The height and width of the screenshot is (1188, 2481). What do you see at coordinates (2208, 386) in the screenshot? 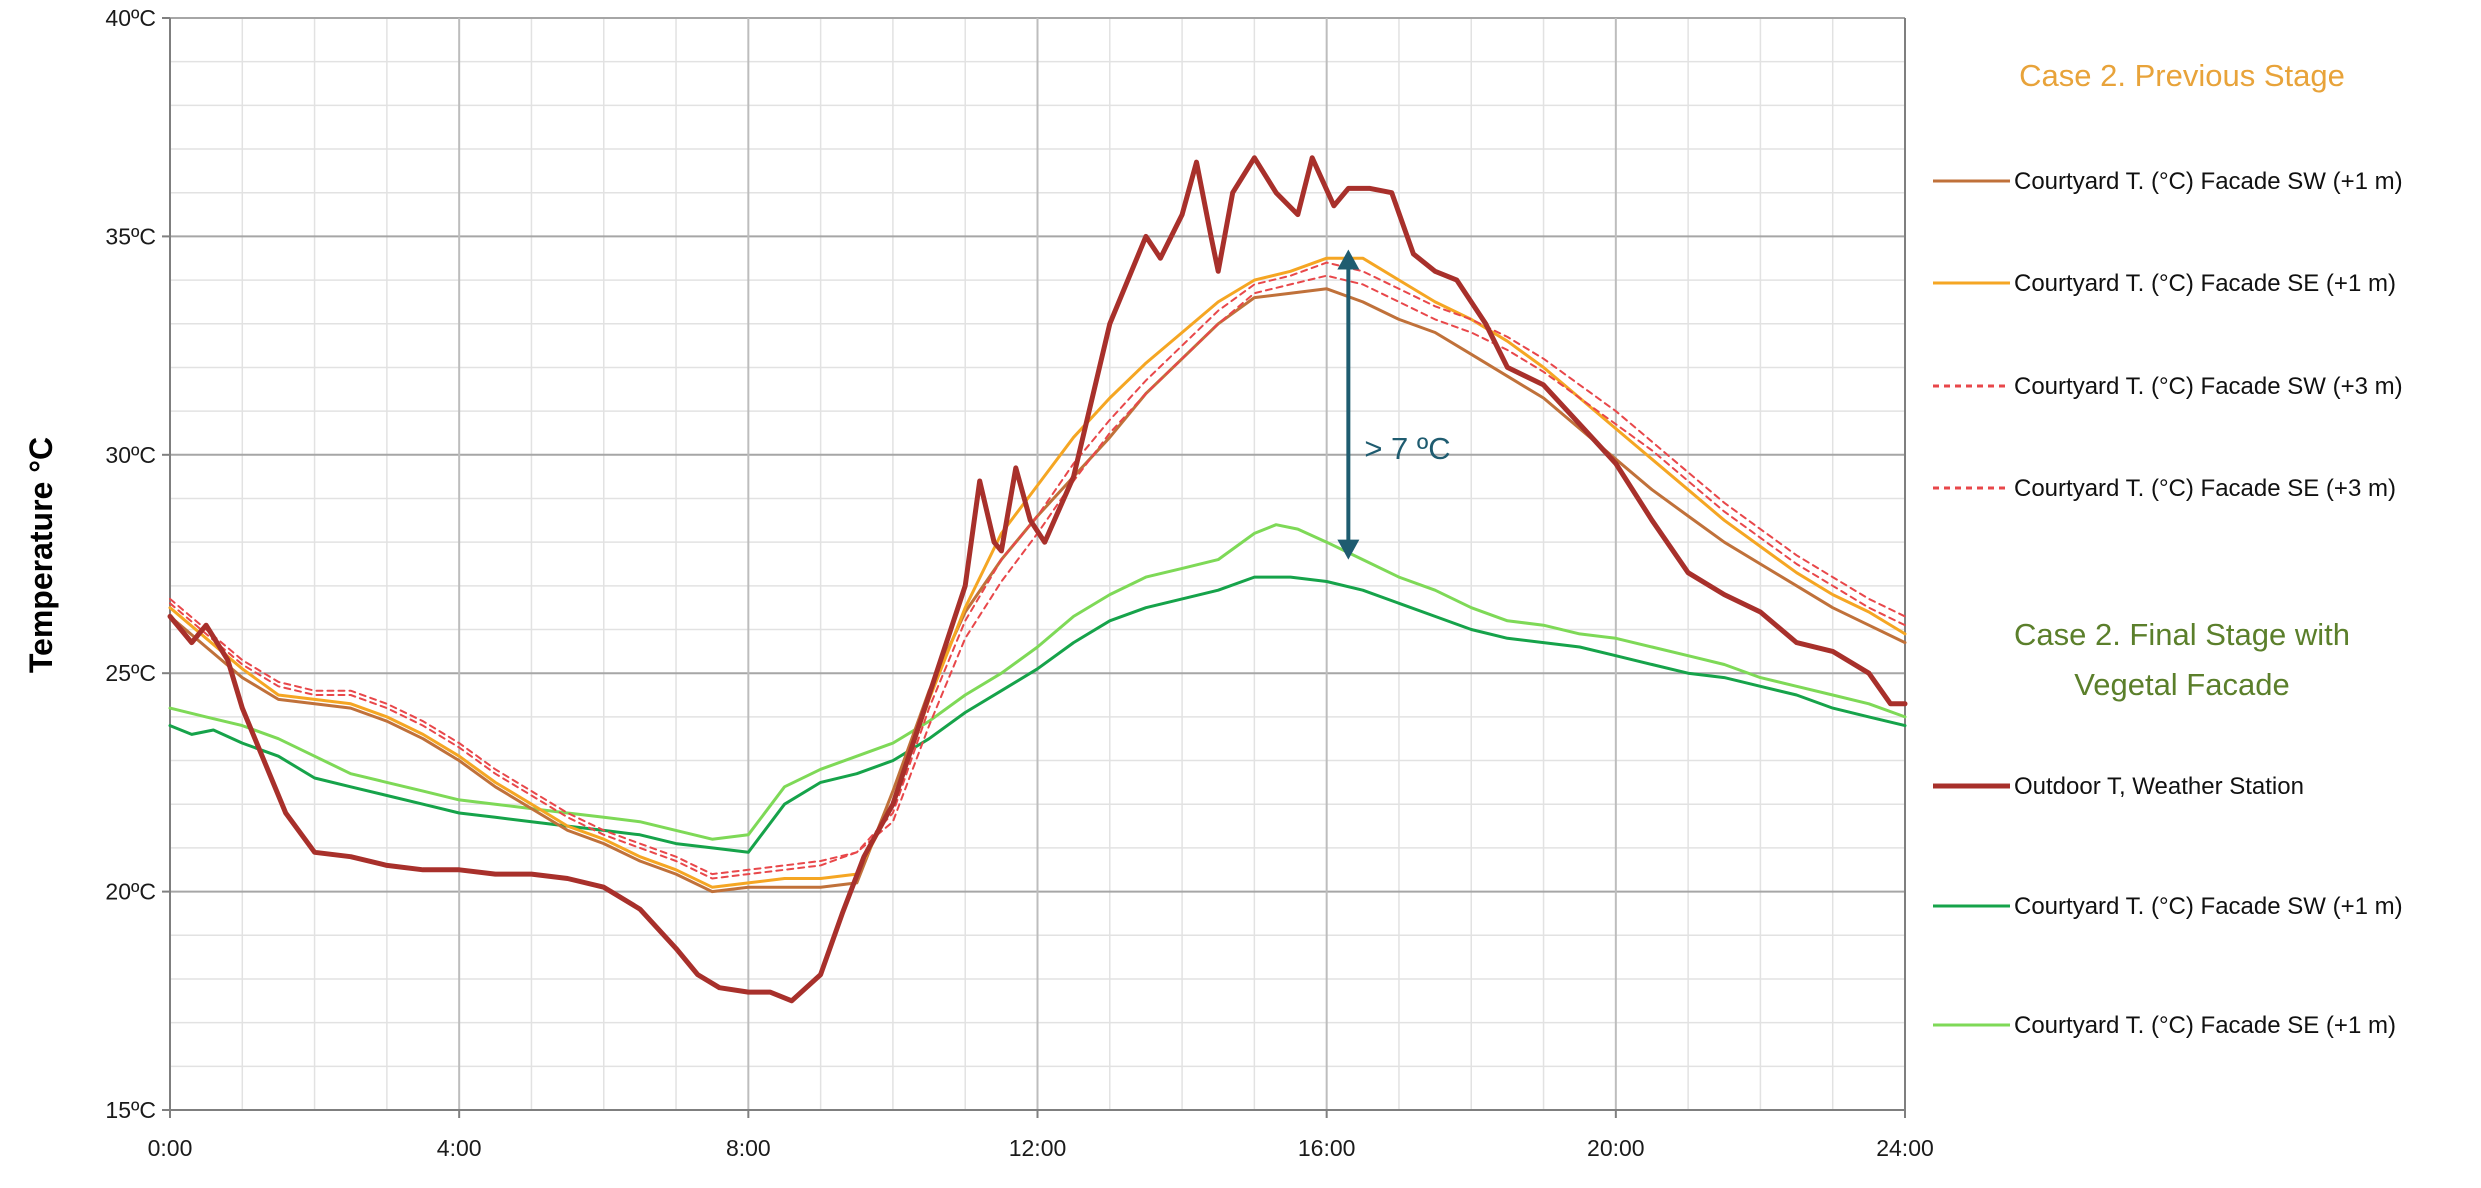
I see `legend-entry-label: Courtyard T. (°C) Facade SW (+3 m)` at bounding box center [2208, 386].